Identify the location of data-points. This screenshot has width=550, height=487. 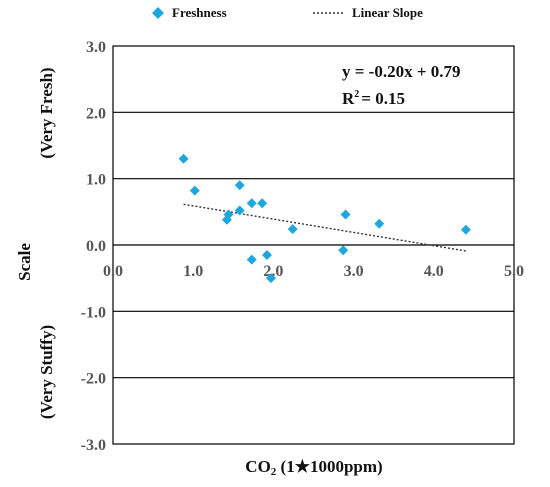
(324, 218).